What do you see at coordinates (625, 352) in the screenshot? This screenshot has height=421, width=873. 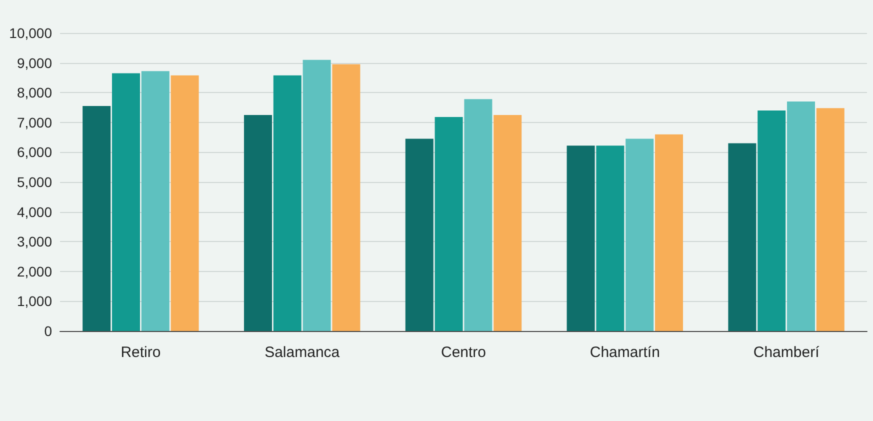 I see `x-tick-label: Chamartín` at bounding box center [625, 352].